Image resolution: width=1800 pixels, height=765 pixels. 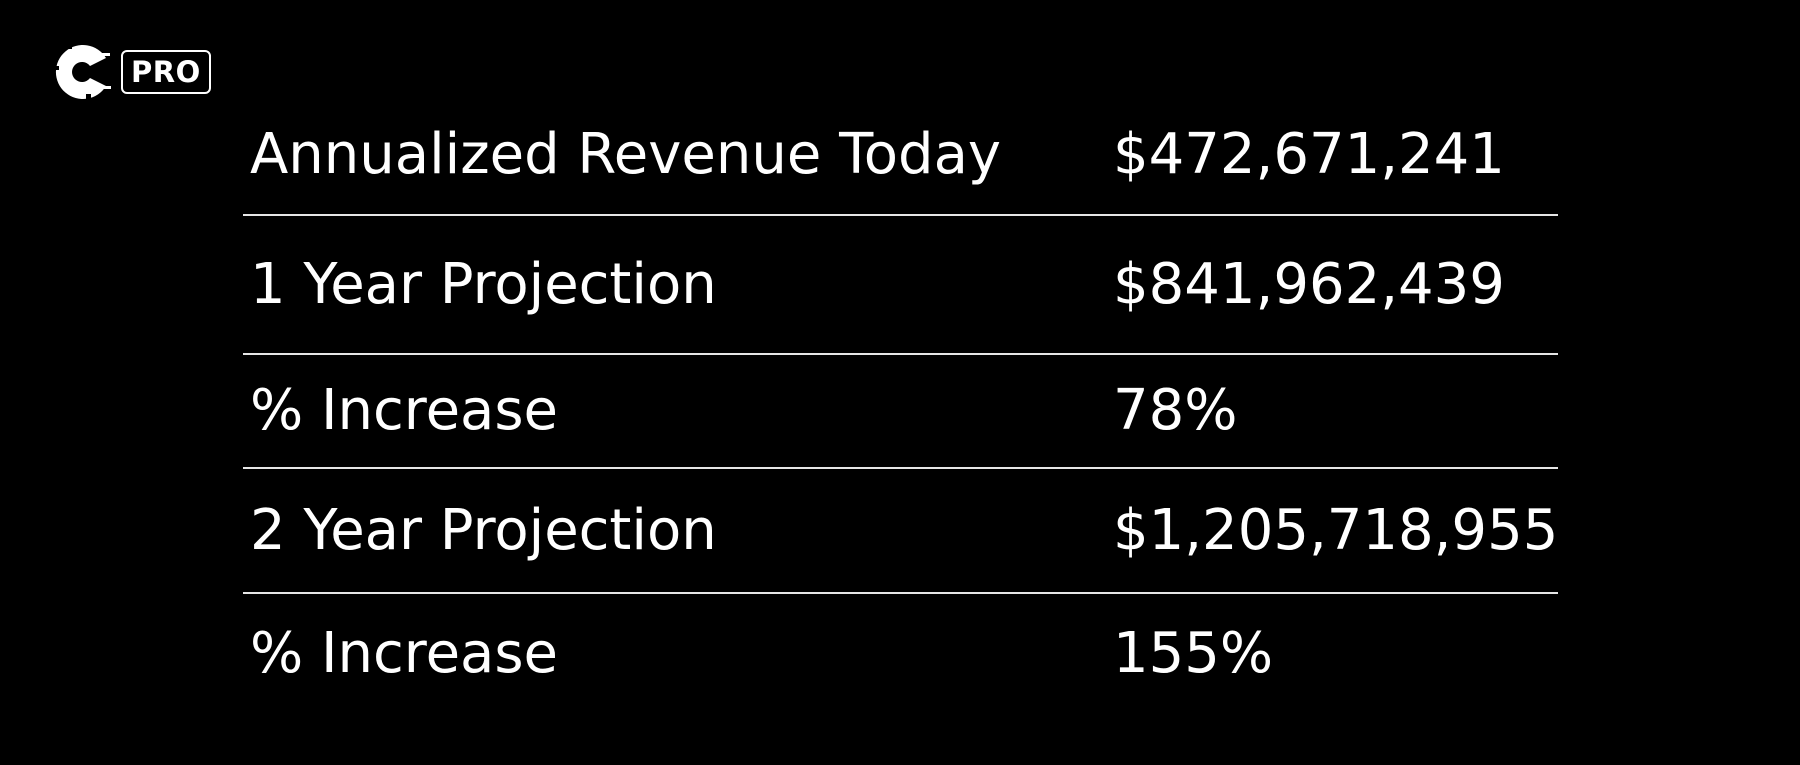 What do you see at coordinates (1309, 284) in the screenshot?
I see `row-value: $841,962,439` at bounding box center [1309, 284].